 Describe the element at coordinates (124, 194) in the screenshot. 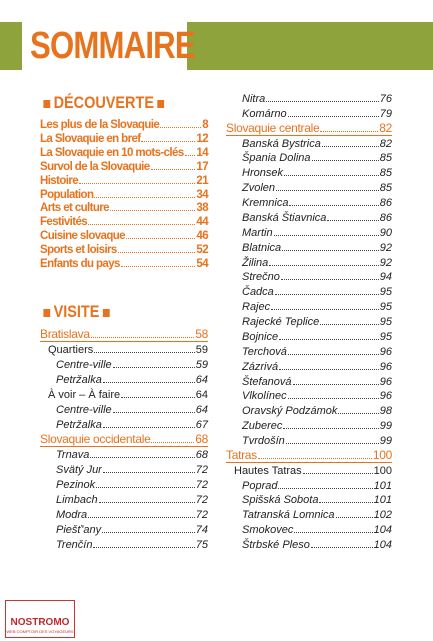

I see `toc-entry: Population 34` at that location.